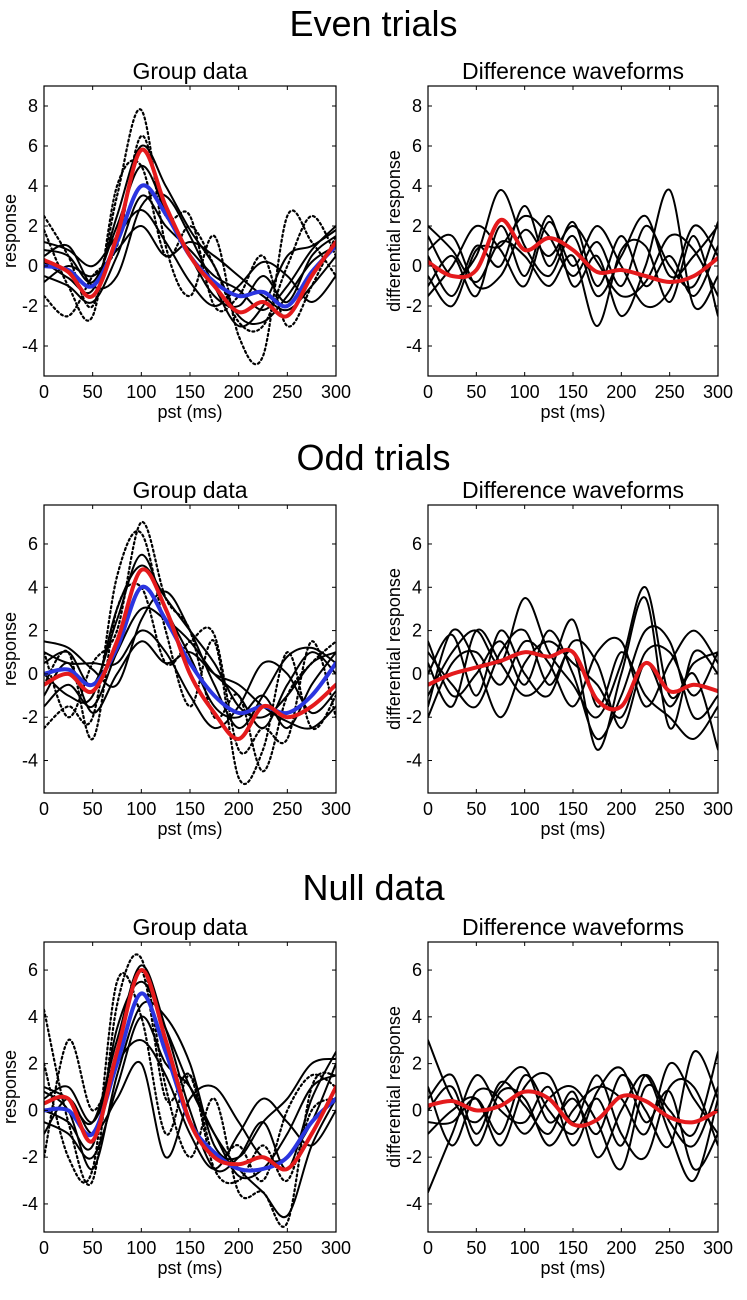 This screenshot has height=1300, width=747. I want to click on panel-title-null-diff: Difference waveforms, so click(573, 927).